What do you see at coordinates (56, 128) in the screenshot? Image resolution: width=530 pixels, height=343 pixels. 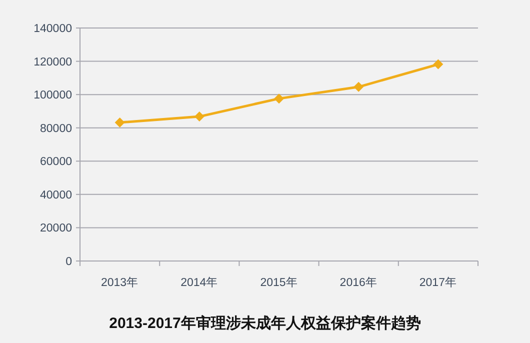 I see `y-tick-label: 80000` at bounding box center [56, 128].